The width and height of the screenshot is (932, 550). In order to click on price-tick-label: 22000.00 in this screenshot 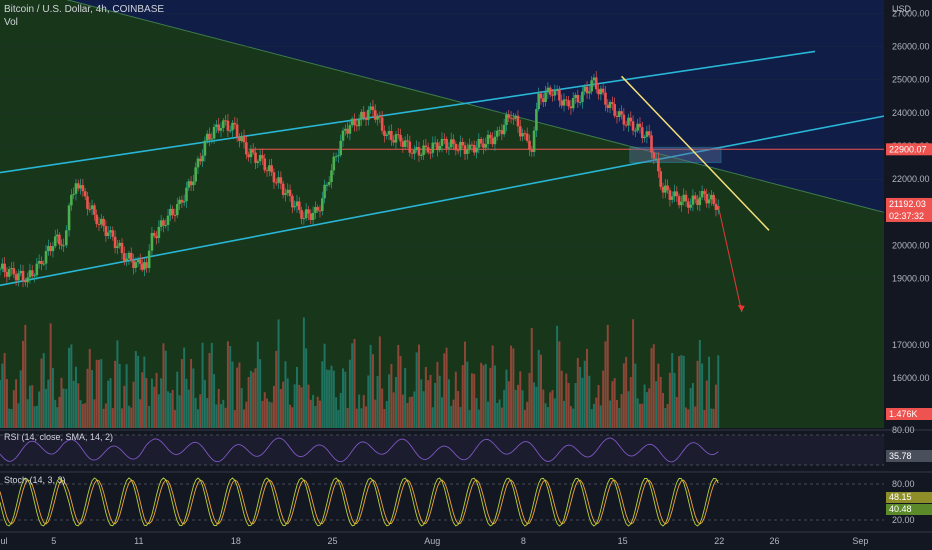, I will do `click(911, 179)`.